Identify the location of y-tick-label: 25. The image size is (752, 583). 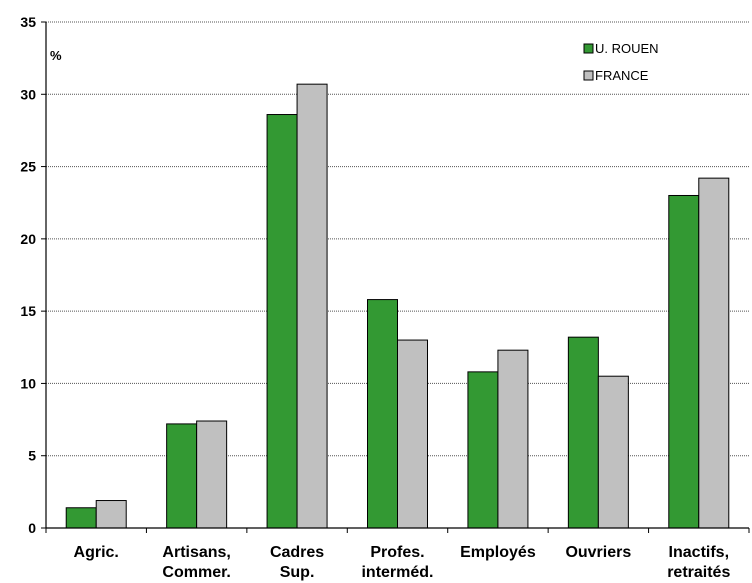
(28, 167).